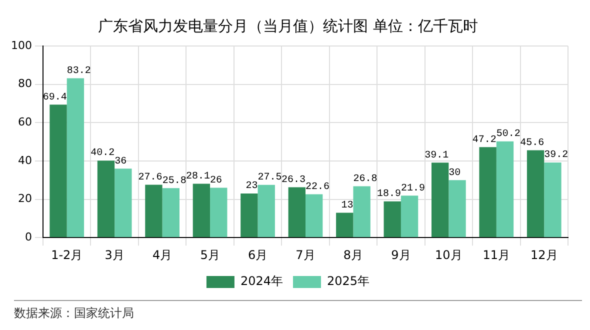 This screenshot has width=590, height=330. I want to click on data-label: 83.2, so click(78, 71).